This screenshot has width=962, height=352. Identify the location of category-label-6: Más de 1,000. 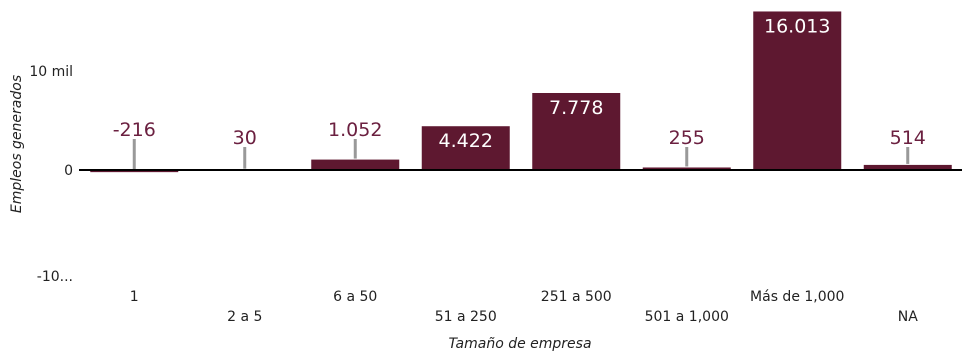
(797, 297).